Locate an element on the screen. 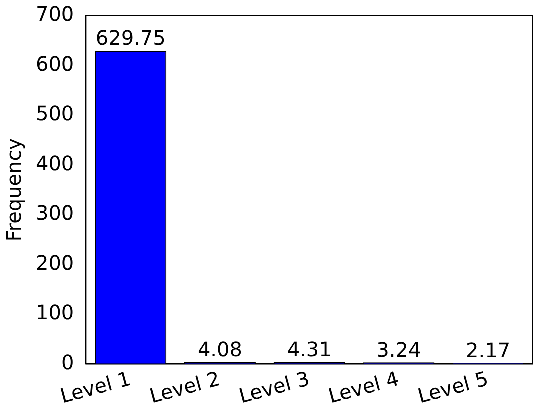 This screenshot has height=414, width=535. x-tick-label: Level 3 is located at coordinates (274, 387).